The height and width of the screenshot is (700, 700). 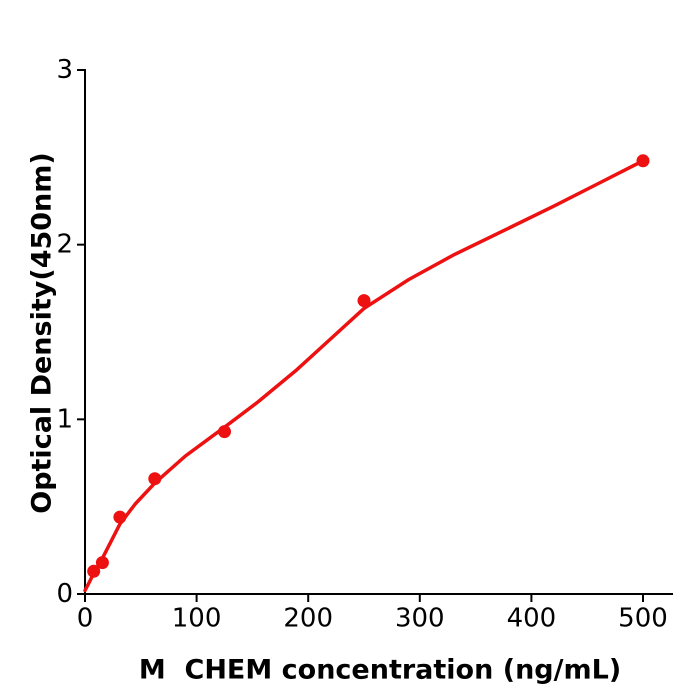 I want to click on x-tick-label: 100, so click(x=197, y=618).